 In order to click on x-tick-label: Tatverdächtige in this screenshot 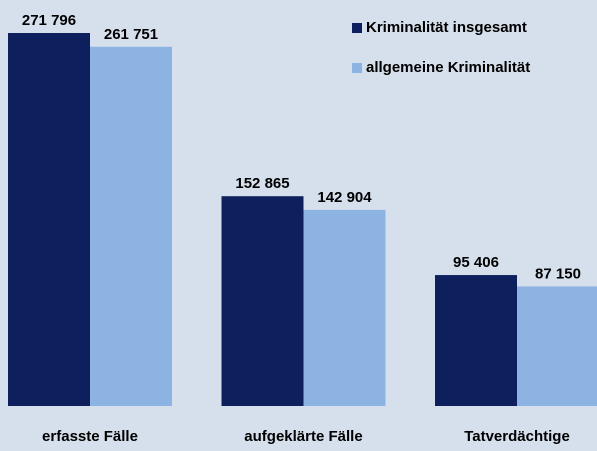, I will do `click(517, 436)`.